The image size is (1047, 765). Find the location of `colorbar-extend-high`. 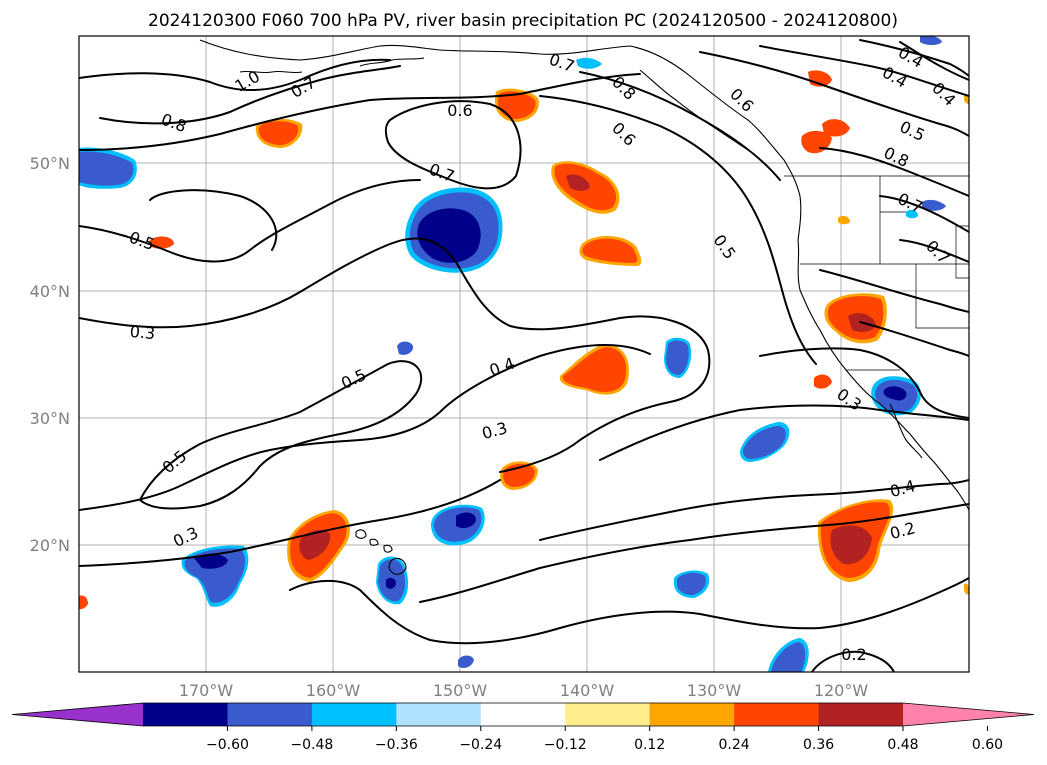

colorbar-extend-high is located at coordinates (968, 714).